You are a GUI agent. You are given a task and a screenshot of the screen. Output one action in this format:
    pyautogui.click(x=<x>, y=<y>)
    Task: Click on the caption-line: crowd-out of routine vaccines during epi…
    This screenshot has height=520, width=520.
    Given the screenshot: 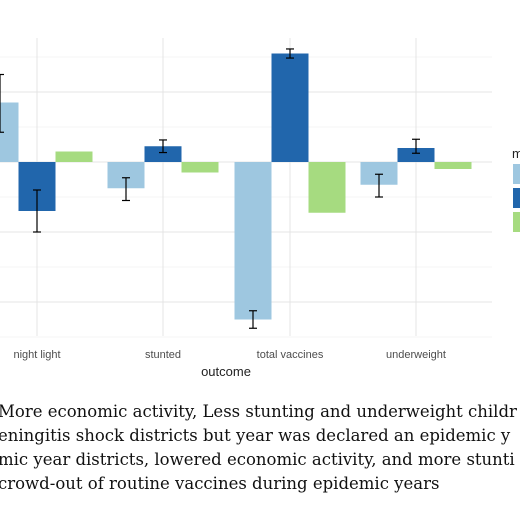 What is the action you would take?
    pyautogui.click(x=220, y=483)
    